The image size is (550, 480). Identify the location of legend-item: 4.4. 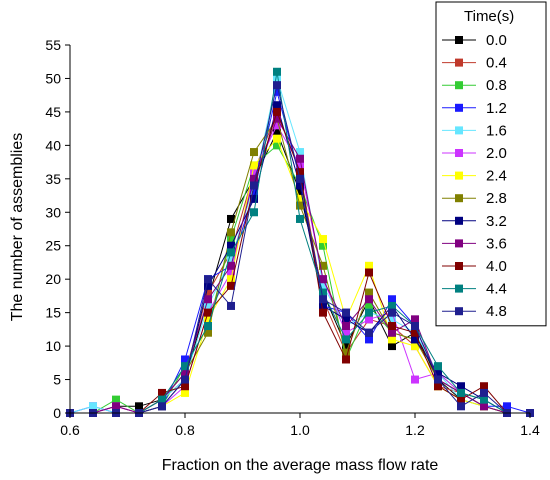
(474, 289).